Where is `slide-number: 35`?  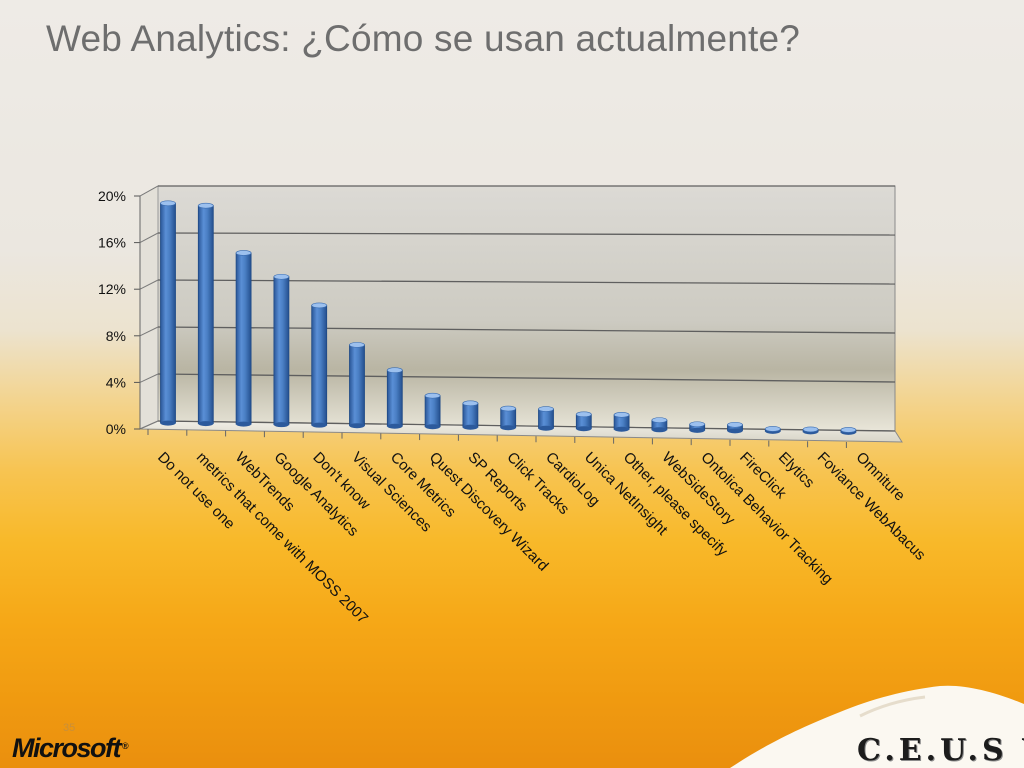
slide-number: 35 is located at coordinates (69, 728).